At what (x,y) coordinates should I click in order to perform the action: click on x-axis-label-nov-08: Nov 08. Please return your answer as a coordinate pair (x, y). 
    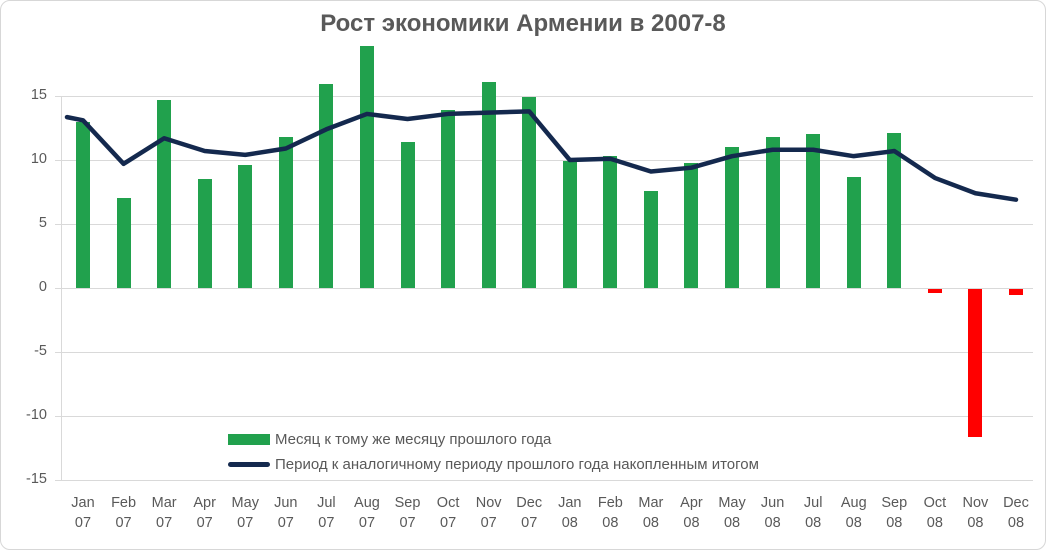
    Looking at the image, I should click on (975, 513).